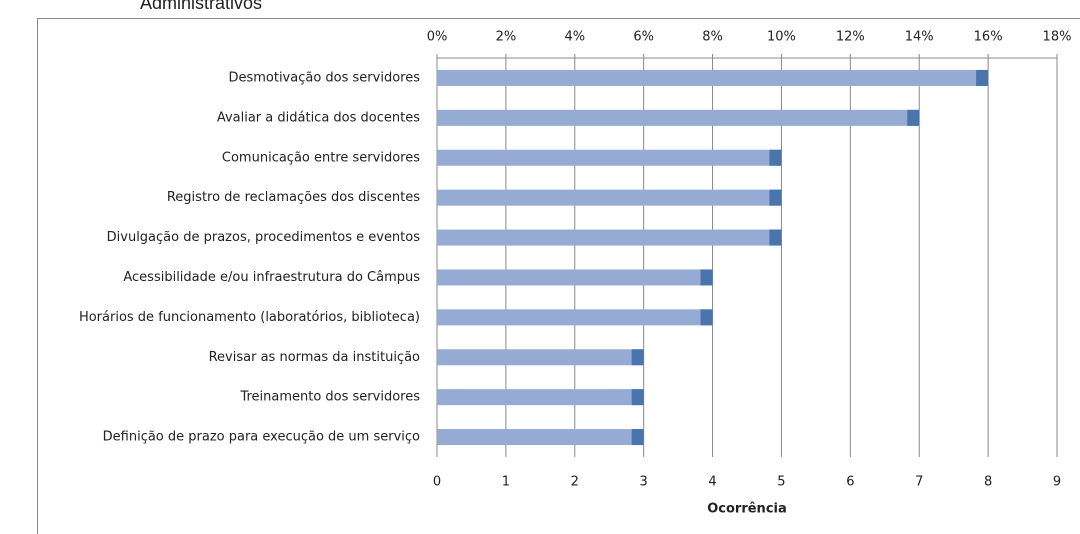 The image size is (1080, 534). What do you see at coordinates (988, 482) in the screenshot?
I see `x-tick-label: 8` at bounding box center [988, 482].